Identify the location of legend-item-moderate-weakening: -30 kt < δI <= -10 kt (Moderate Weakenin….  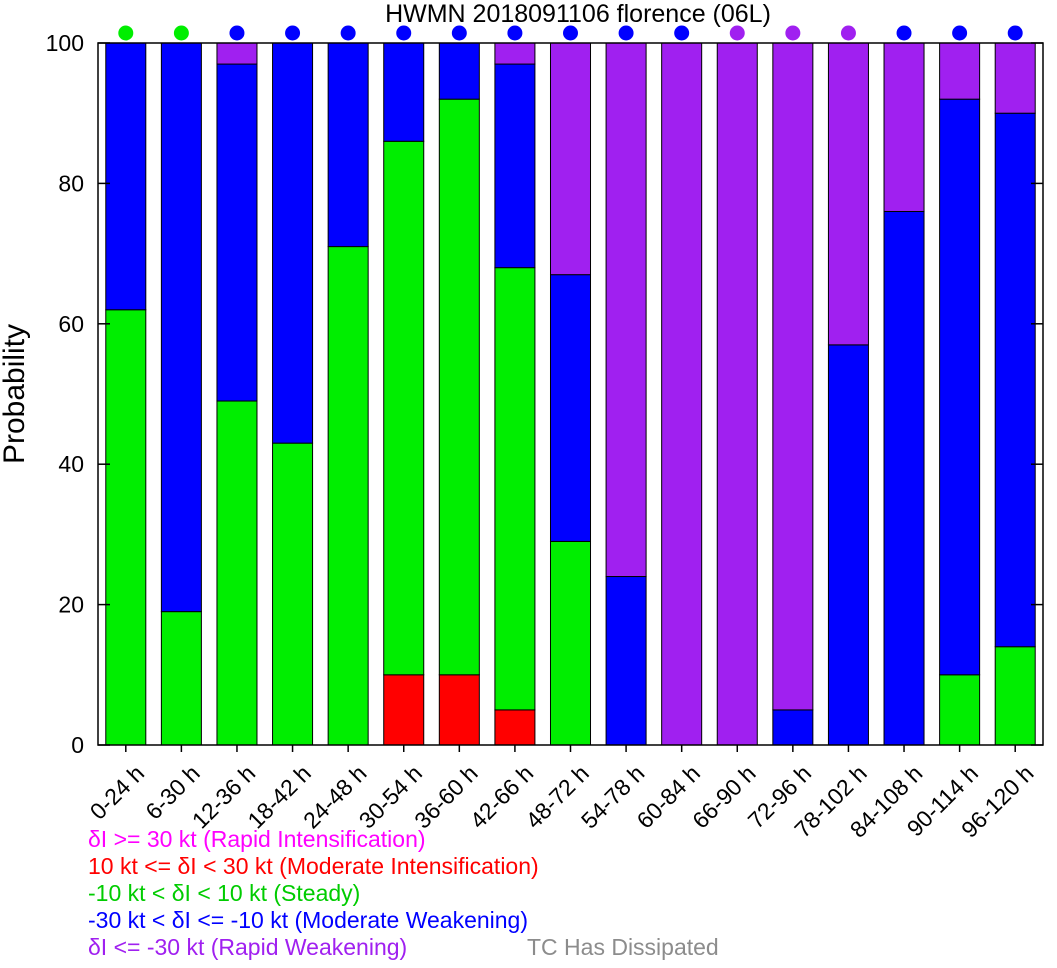
(308, 920).